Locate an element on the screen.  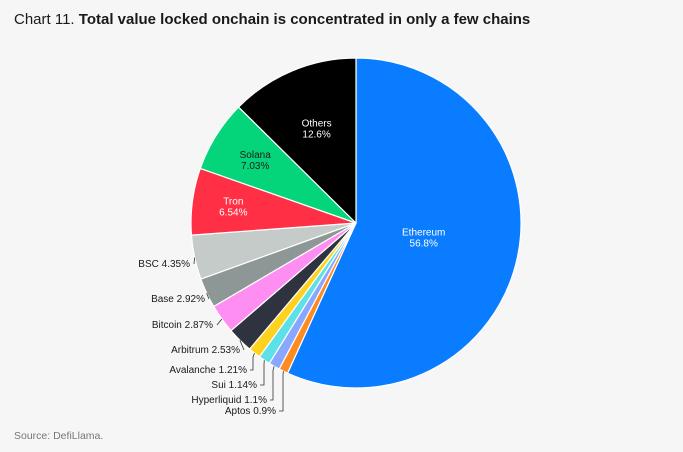
slice-label-sui: Sui 1.14% is located at coordinates (234, 385).